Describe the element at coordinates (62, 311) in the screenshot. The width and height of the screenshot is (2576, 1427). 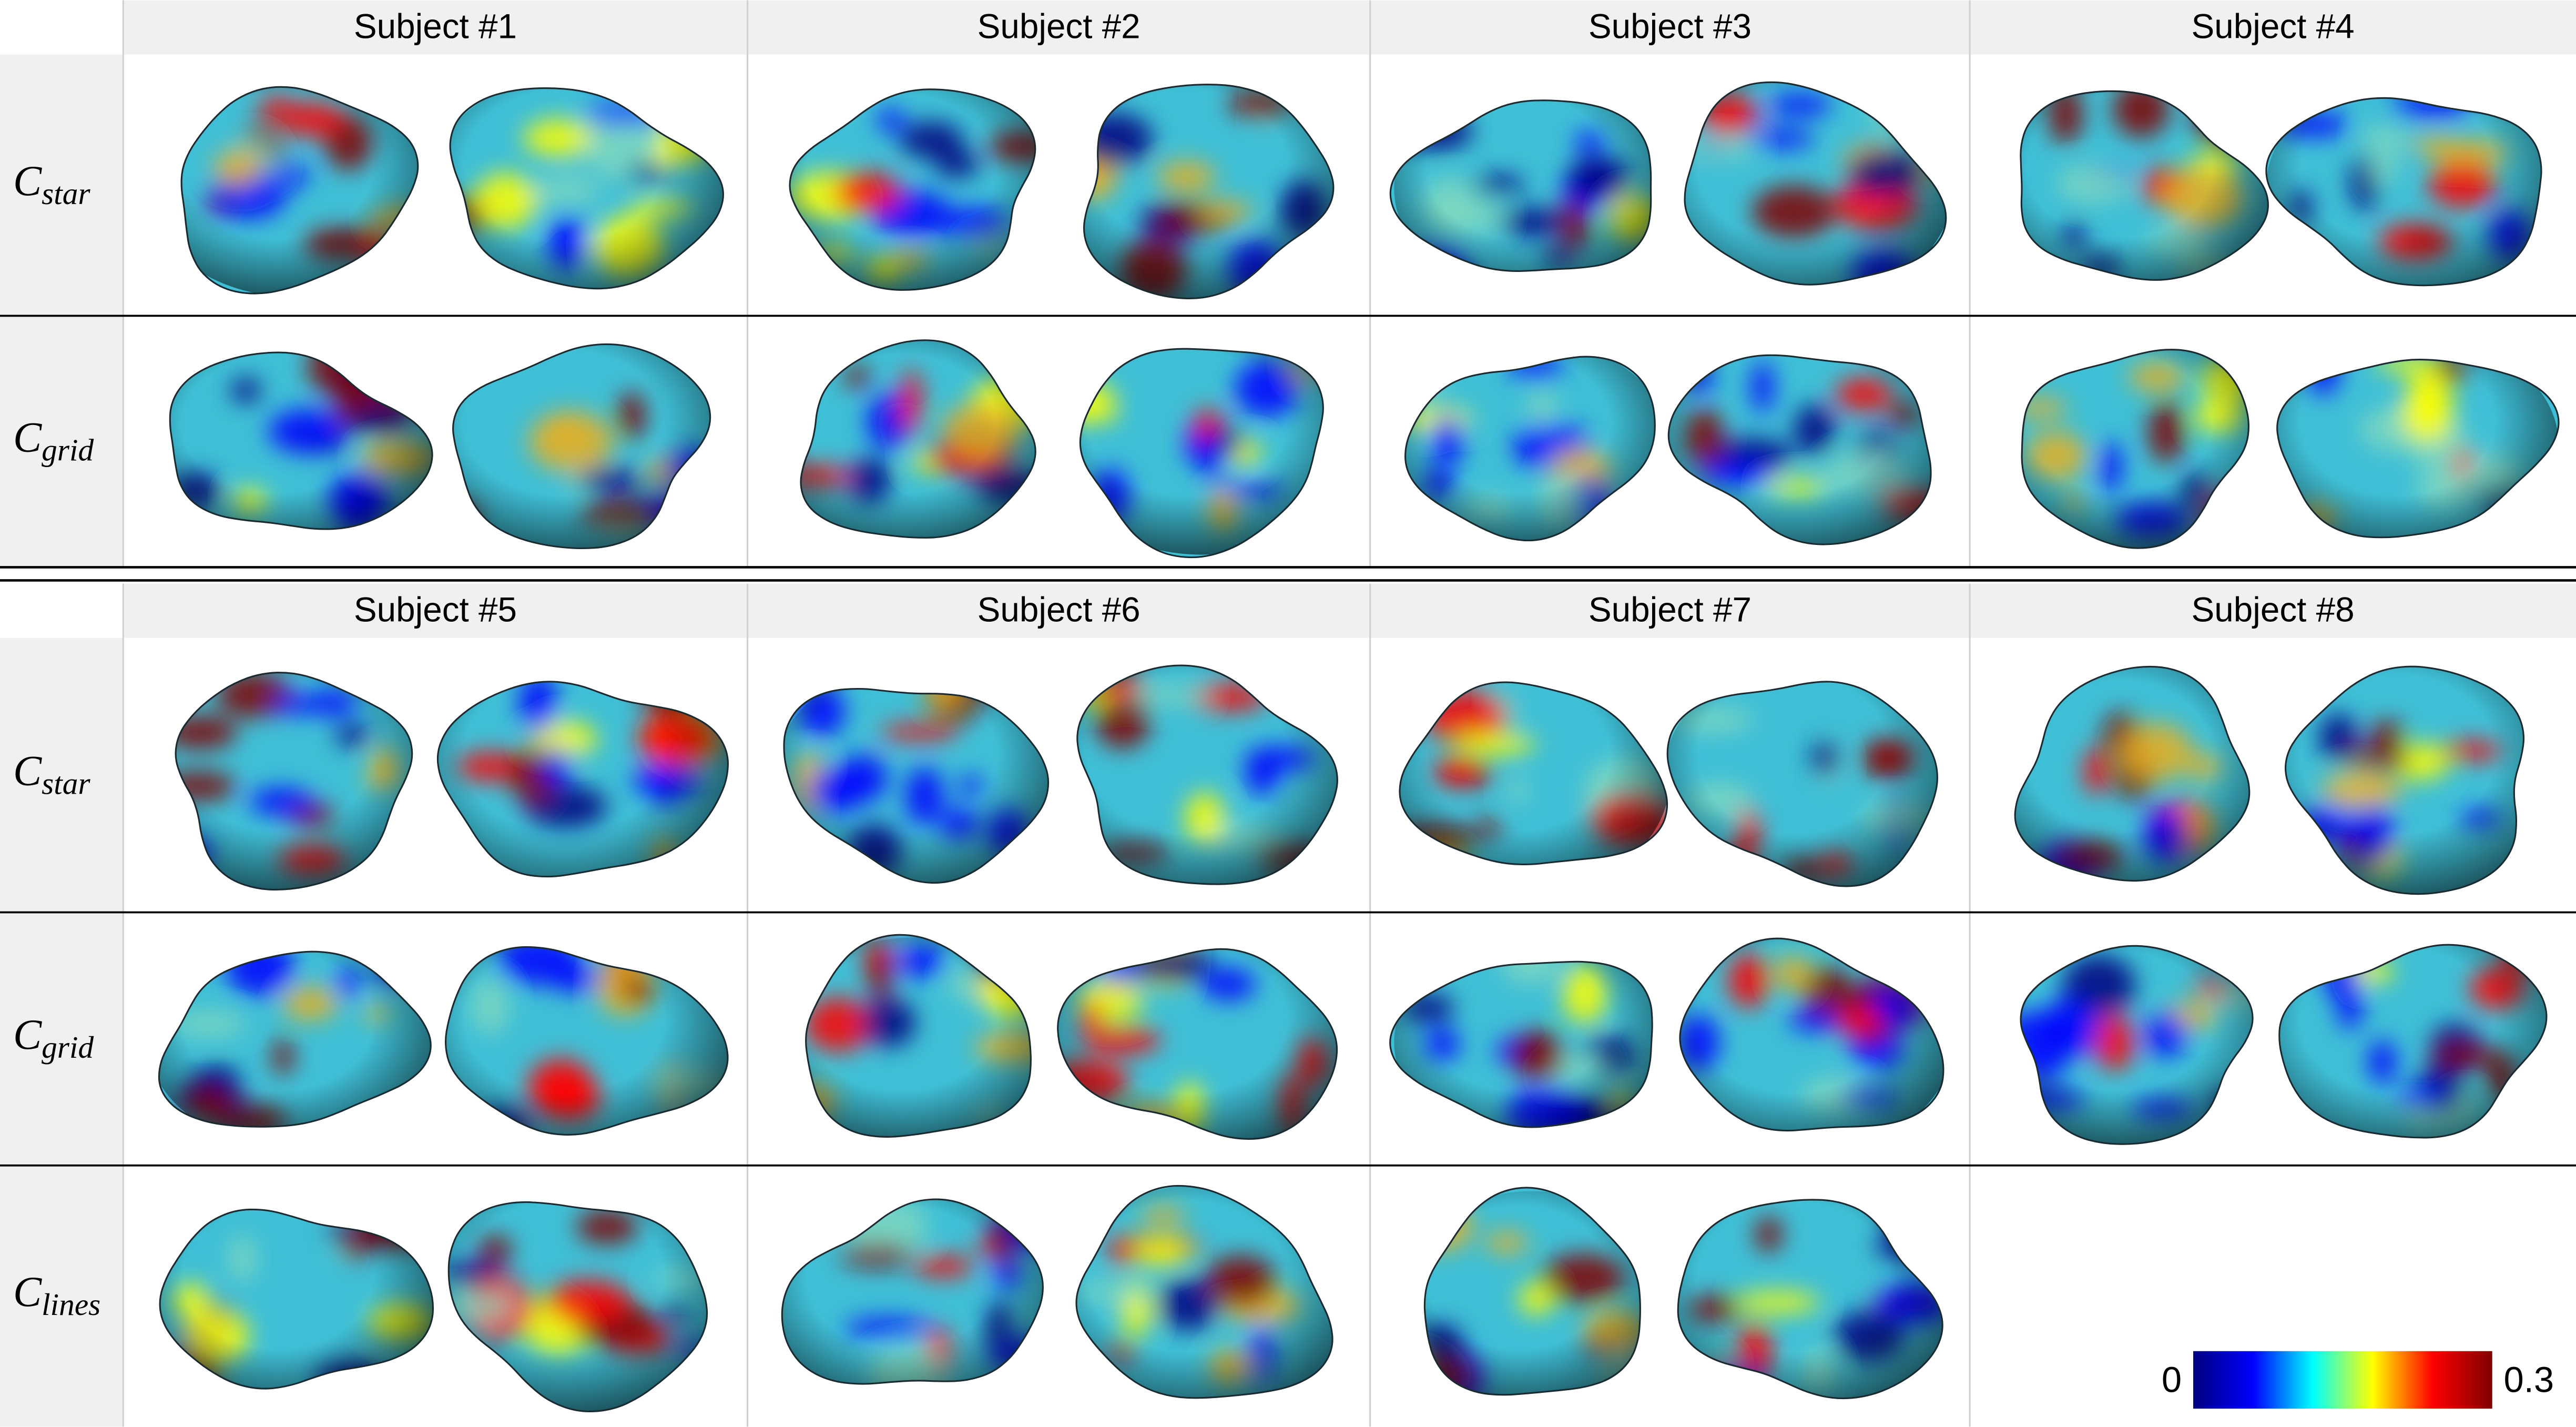
I see `label-band` at that location.